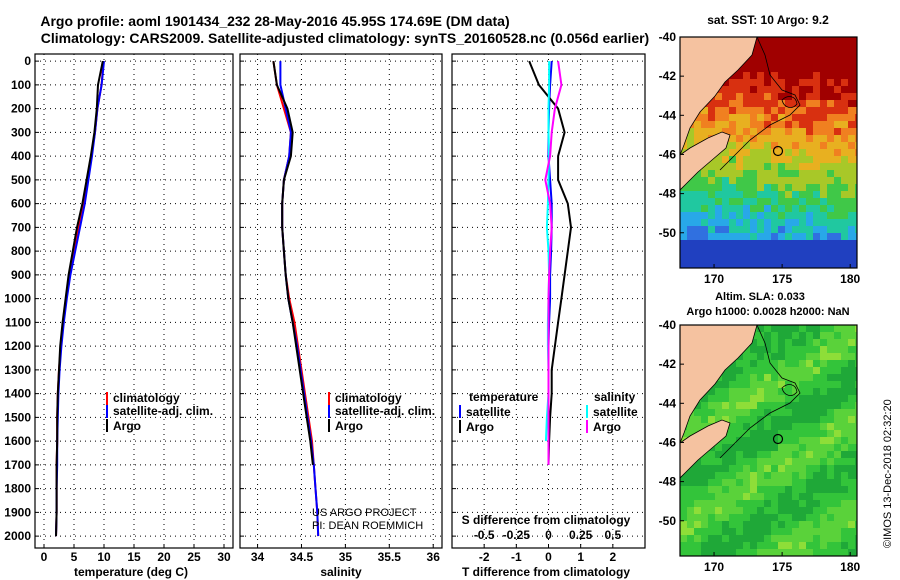 The width and height of the screenshot is (900, 580). Describe the element at coordinates (548, 546) in the screenshot. I see `difference-tick-labels: -2 -1 0 1 2-0.5 -0.25 0 0.25 0.5` at that location.